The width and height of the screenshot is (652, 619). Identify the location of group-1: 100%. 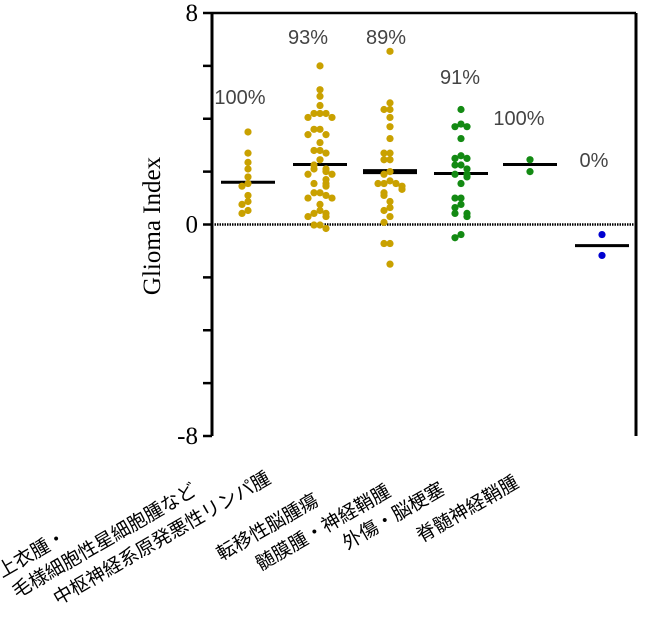
(244, 152).